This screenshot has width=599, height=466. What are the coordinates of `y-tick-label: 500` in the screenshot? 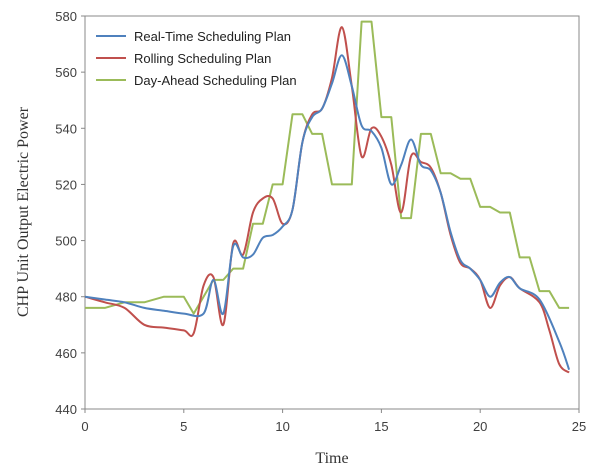 It's located at (66, 241).